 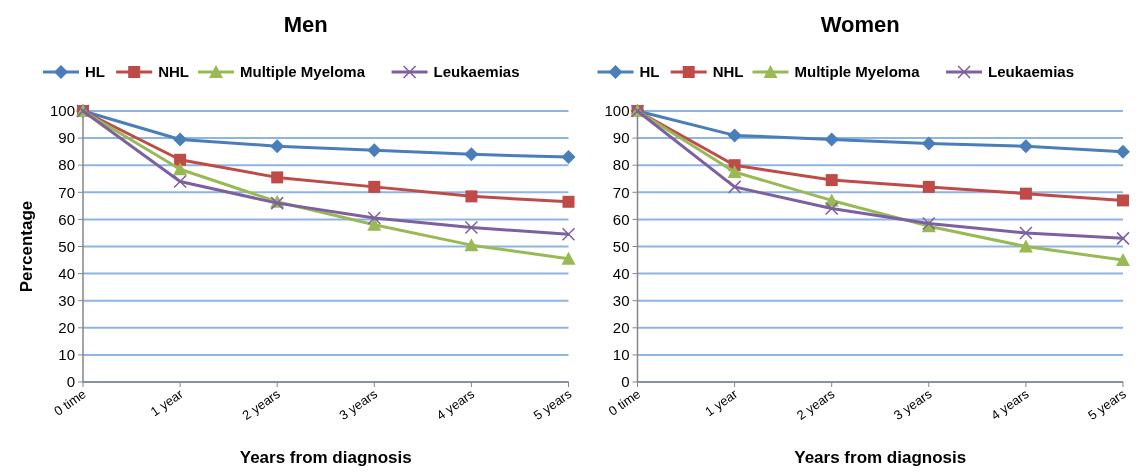 I want to click on x-tick-label: 1 year, so click(x=721, y=402).